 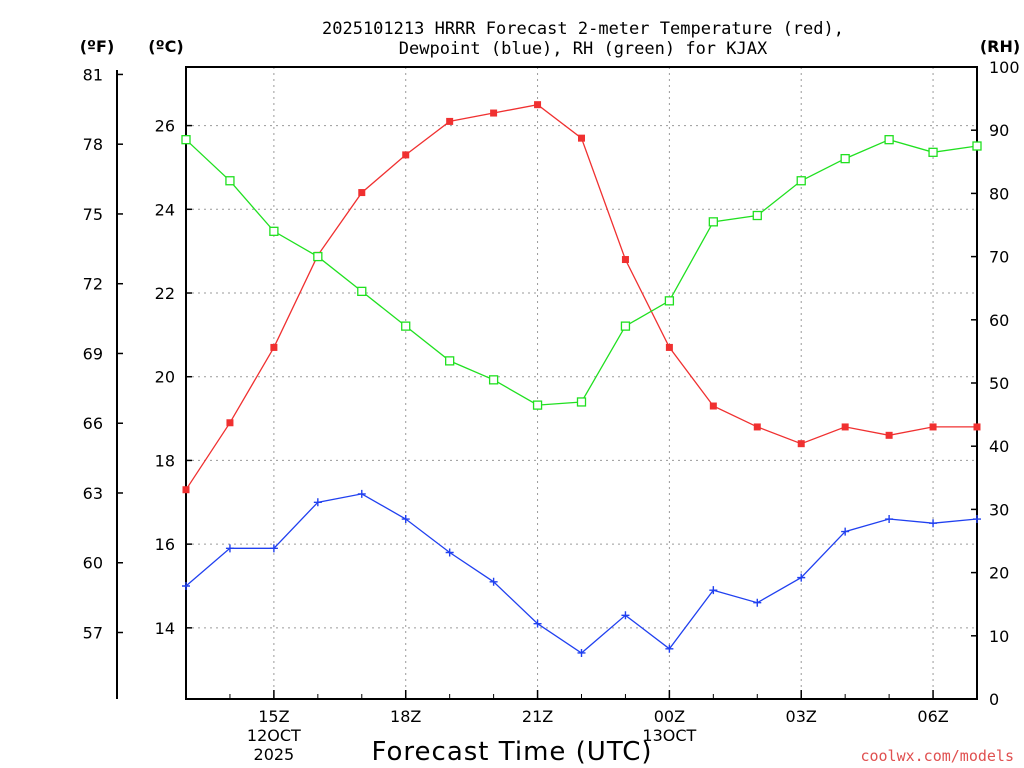 I want to click on fahrenheit-tick-label: 69, so click(x=93, y=353).